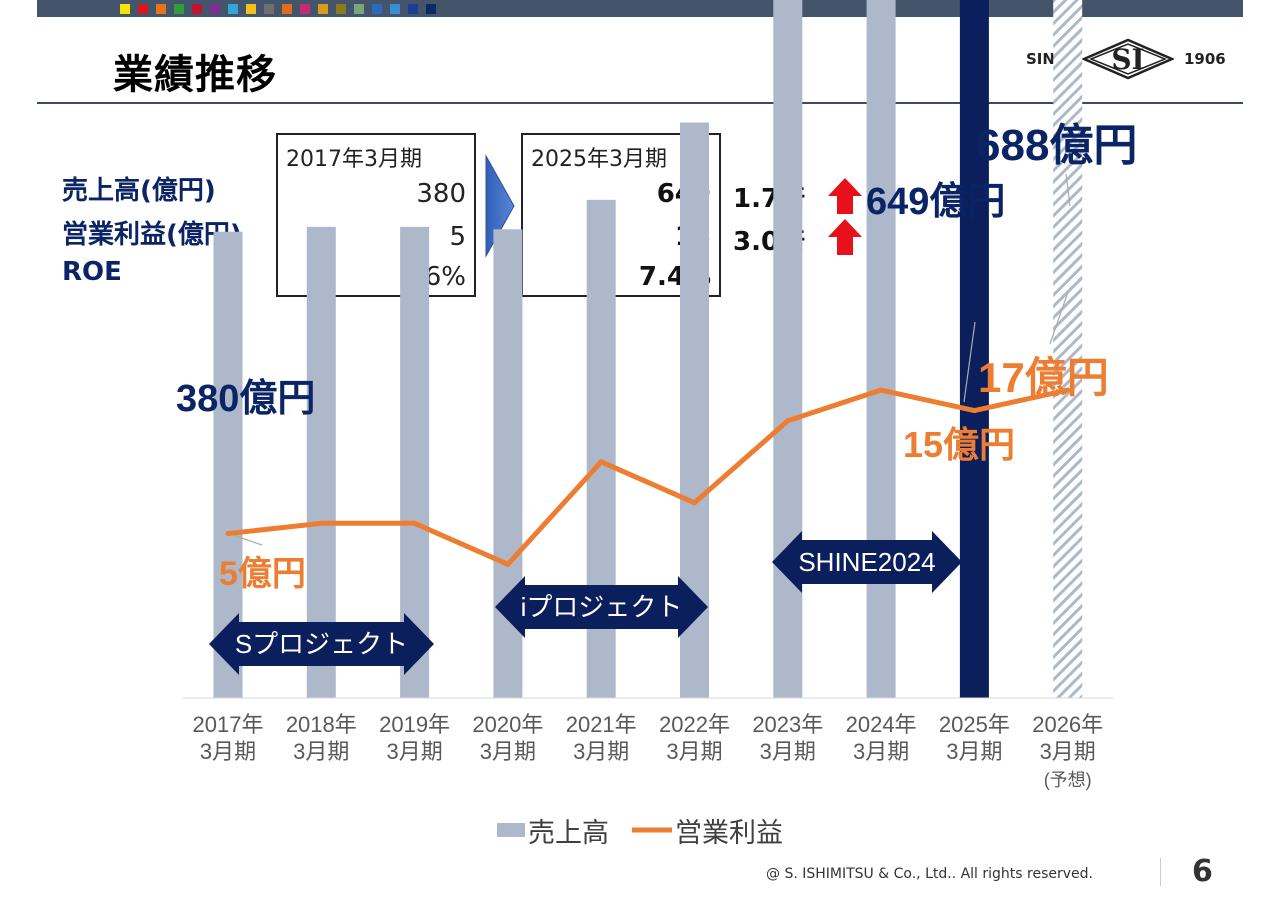  What do you see at coordinates (457, 237) in the screenshot?
I see `summary-value-profit: 5` at bounding box center [457, 237].